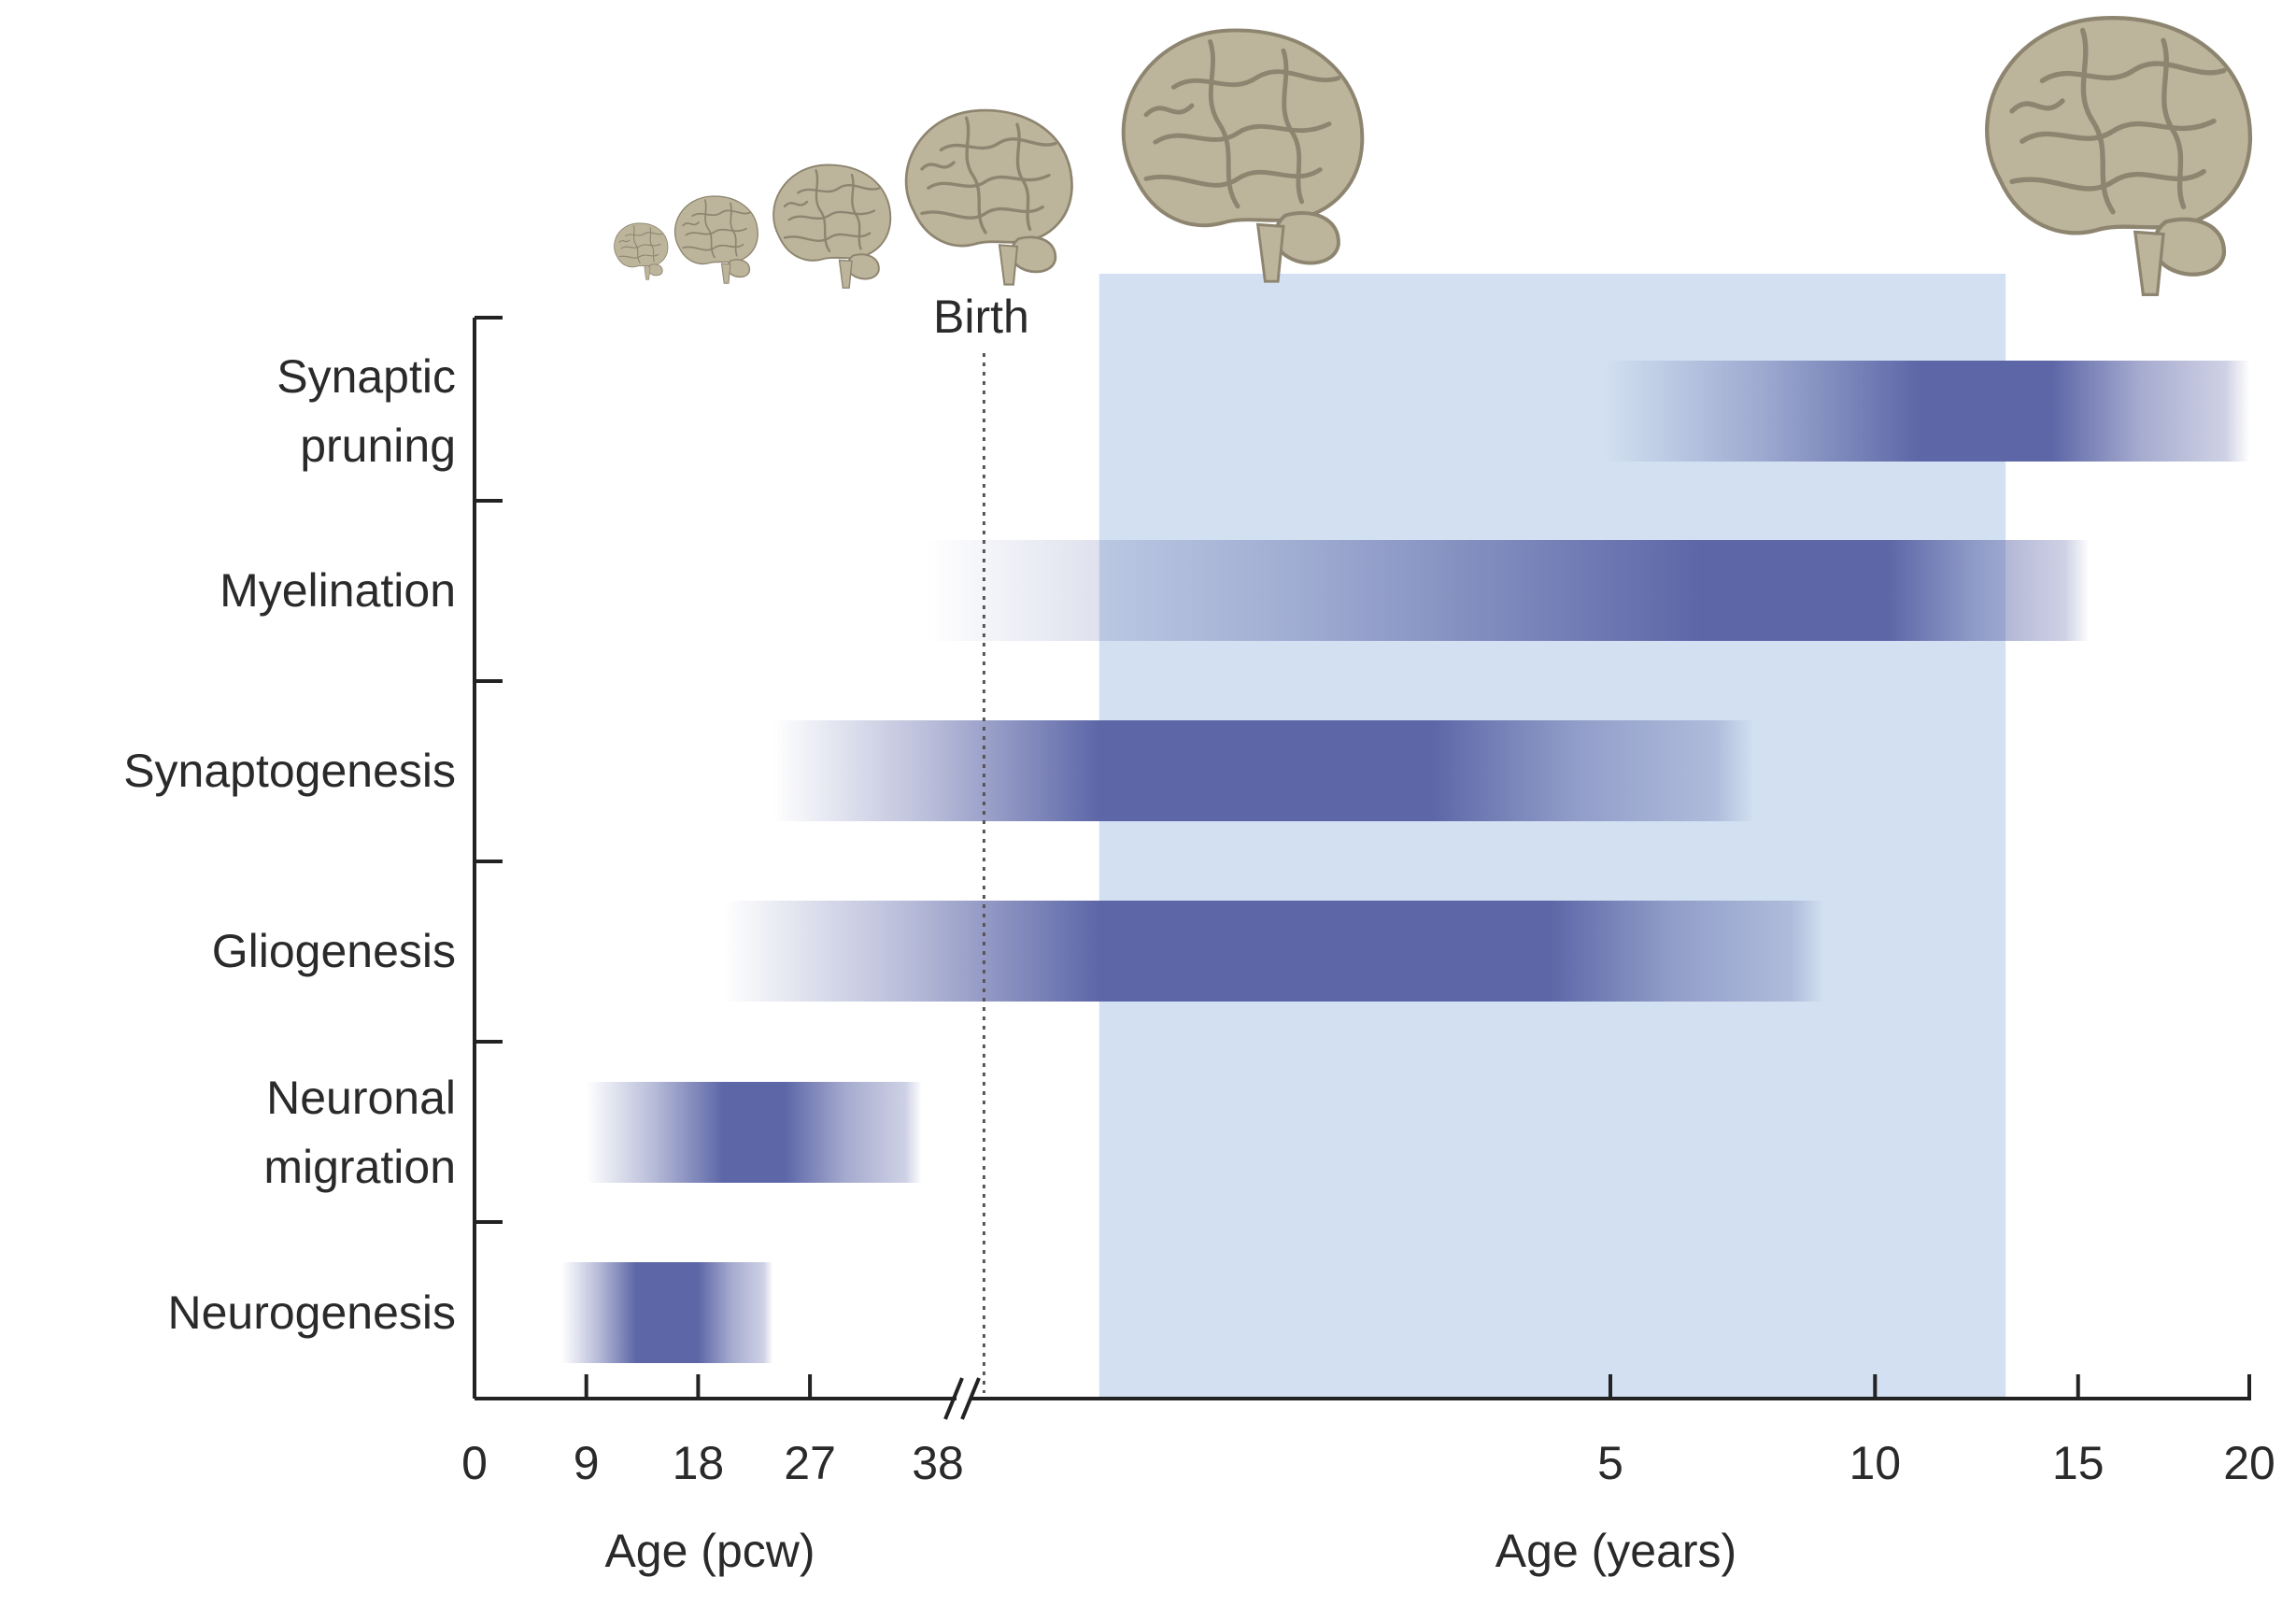 Image resolution: width=2296 pixels, height=1606 pixels. I want to click on band-neurogenesis, so click(667, 1312).